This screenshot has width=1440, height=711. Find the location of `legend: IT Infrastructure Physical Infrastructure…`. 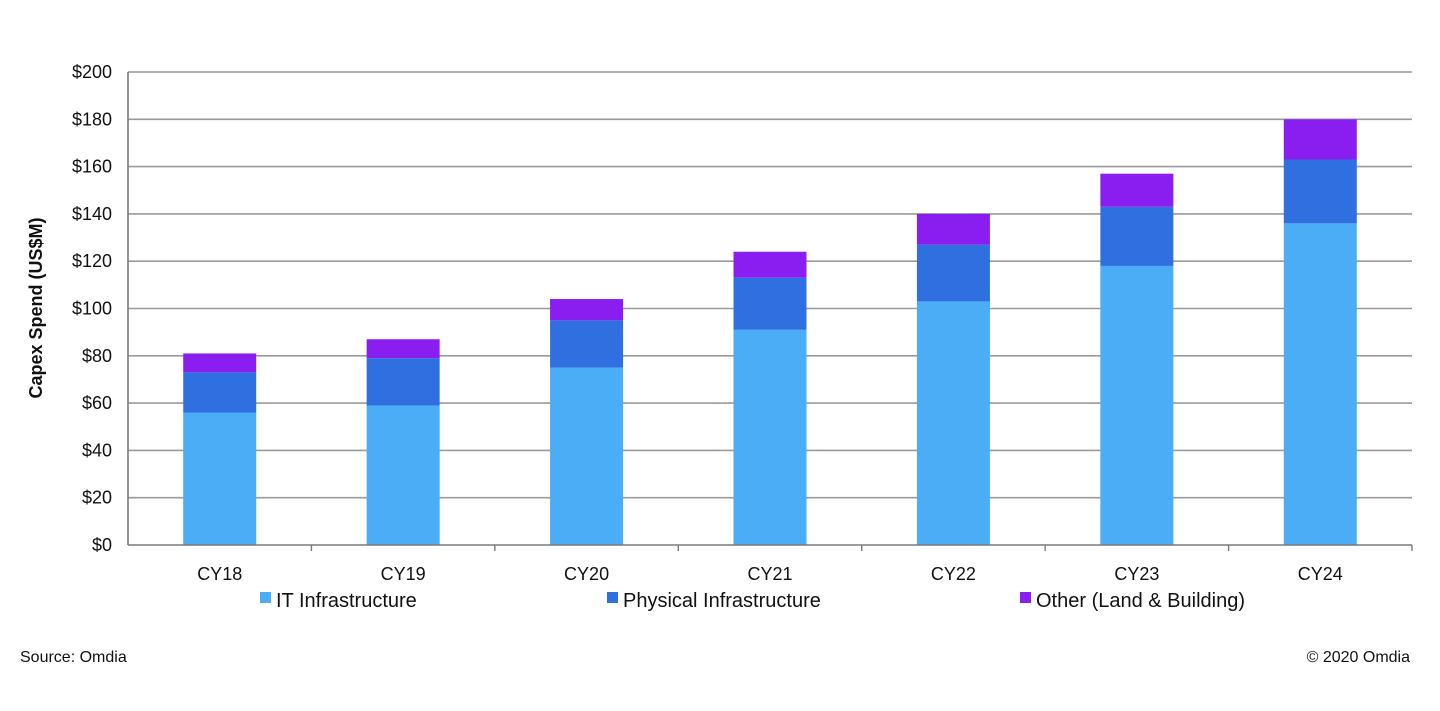

legend: IT Infrastructure Physical Infrastructure… is located at coordinates (752, 601).